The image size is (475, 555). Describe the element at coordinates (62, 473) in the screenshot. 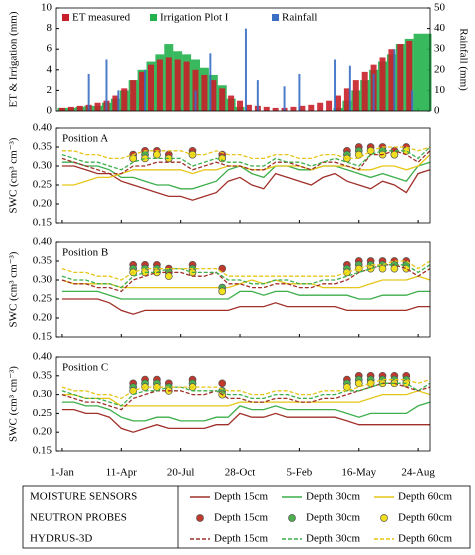

I see `x-tick-label: 1-Jan` at that location.